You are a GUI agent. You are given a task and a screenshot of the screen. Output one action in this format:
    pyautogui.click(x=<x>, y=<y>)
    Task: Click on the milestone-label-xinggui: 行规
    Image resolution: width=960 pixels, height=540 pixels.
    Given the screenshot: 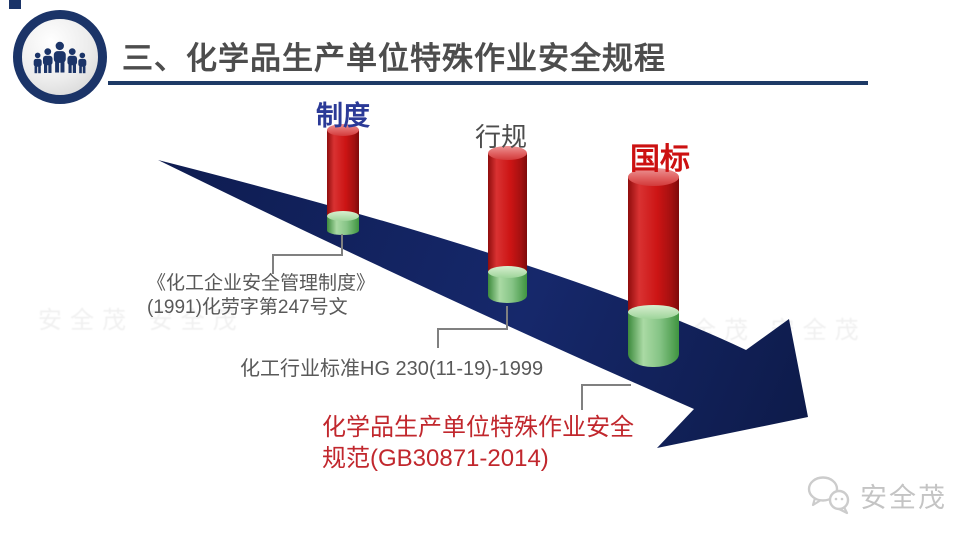 What is the action you would take?
    pyautogui.click(x=500, y=137)
    